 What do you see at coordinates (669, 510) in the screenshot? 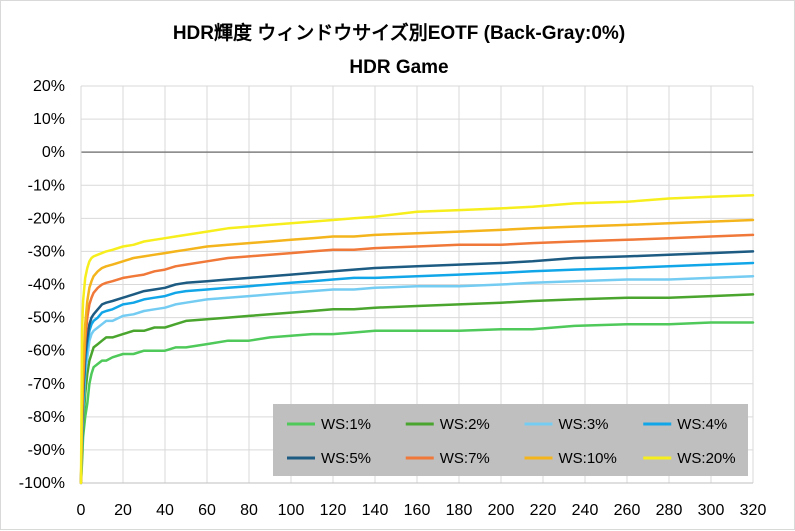
I see `x-tick-label: 280` at bounding box center [669, 510].